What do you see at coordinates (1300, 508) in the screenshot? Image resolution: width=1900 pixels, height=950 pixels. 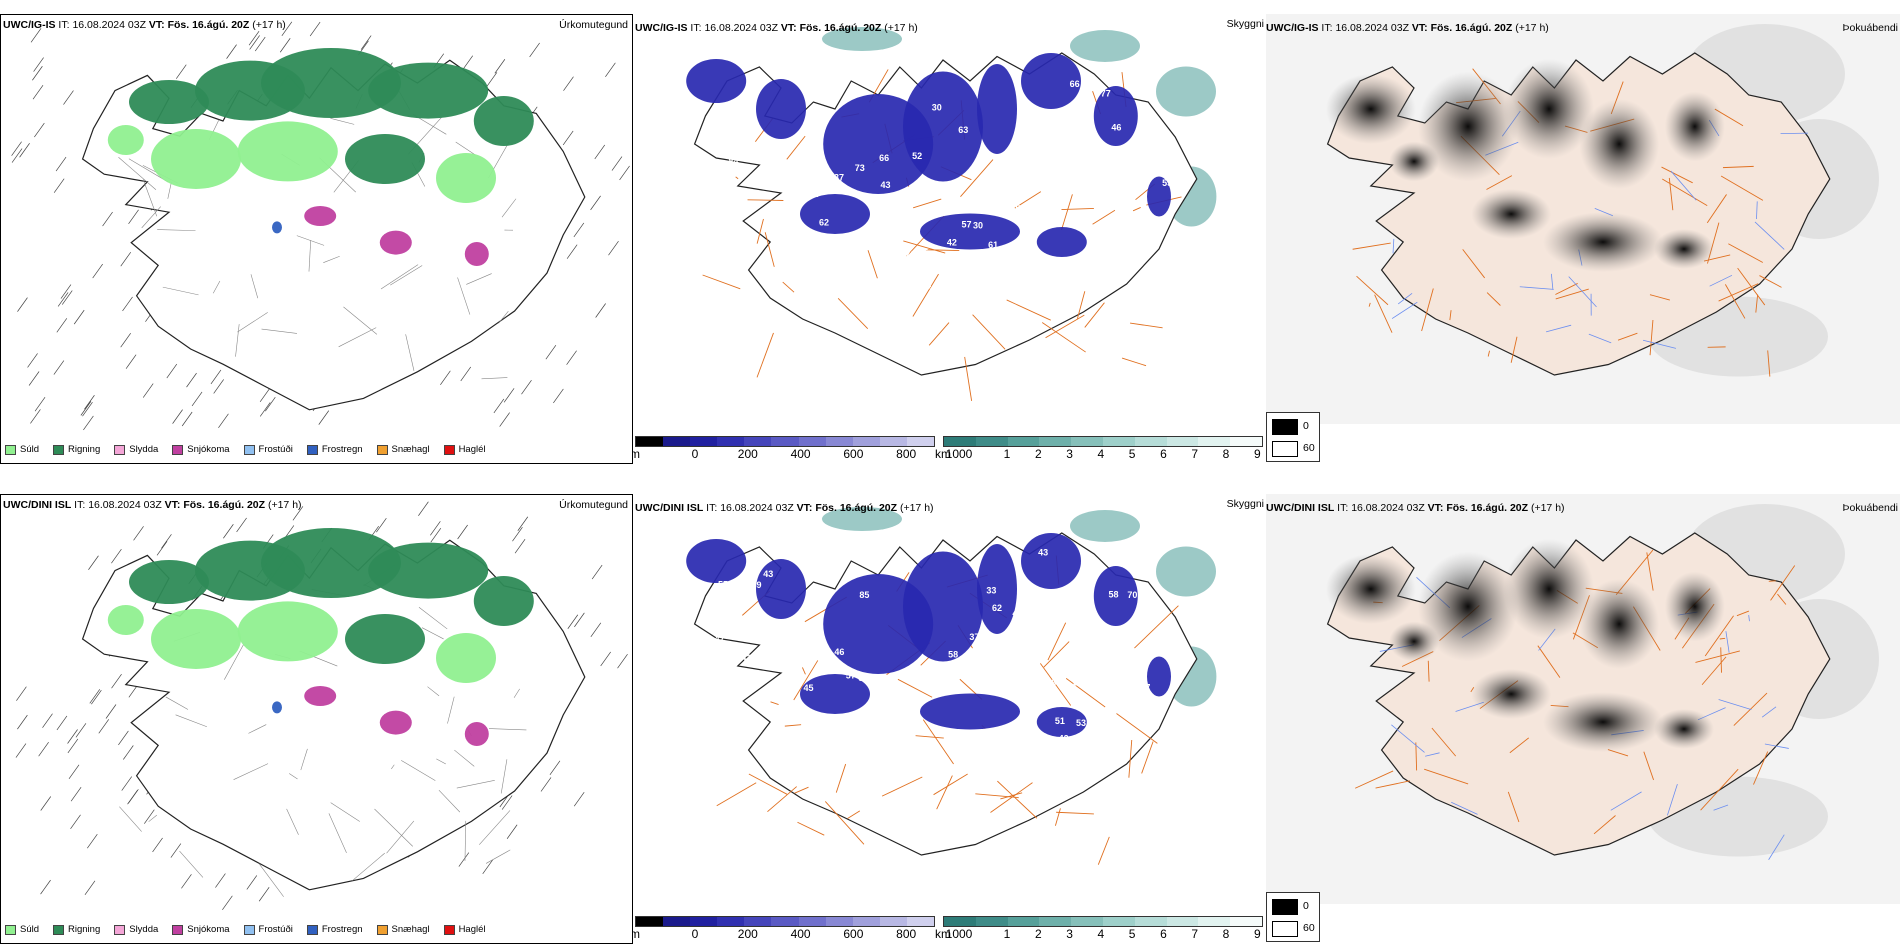 I see `model-name: UWC/DINI ISL` at bounding box center [1300, 508].